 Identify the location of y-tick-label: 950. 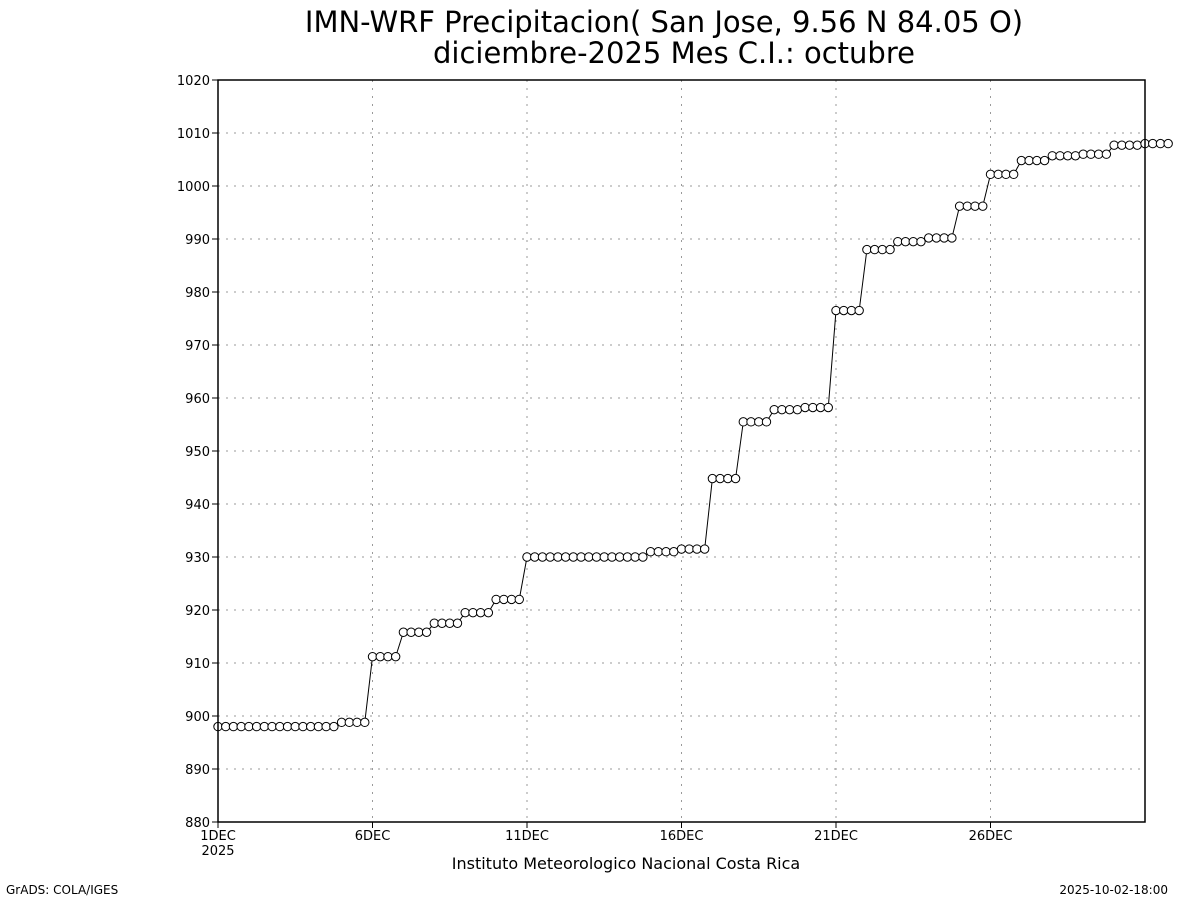
(197, 452).